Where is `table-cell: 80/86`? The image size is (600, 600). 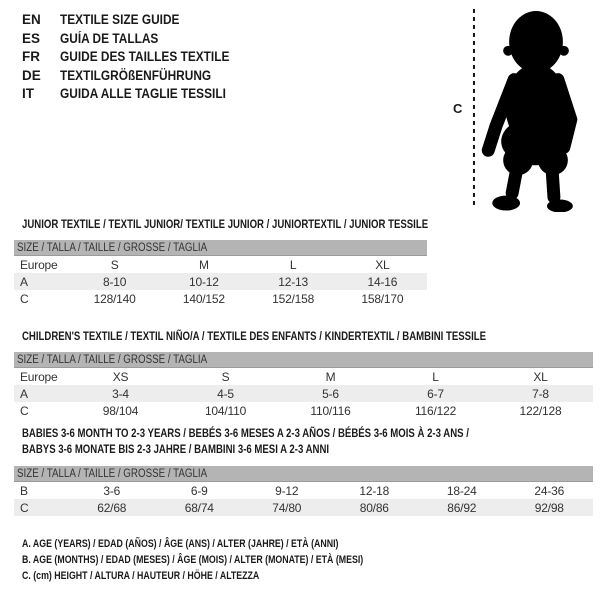 table-cell: 80/86 is located at coordinates (374, 507).